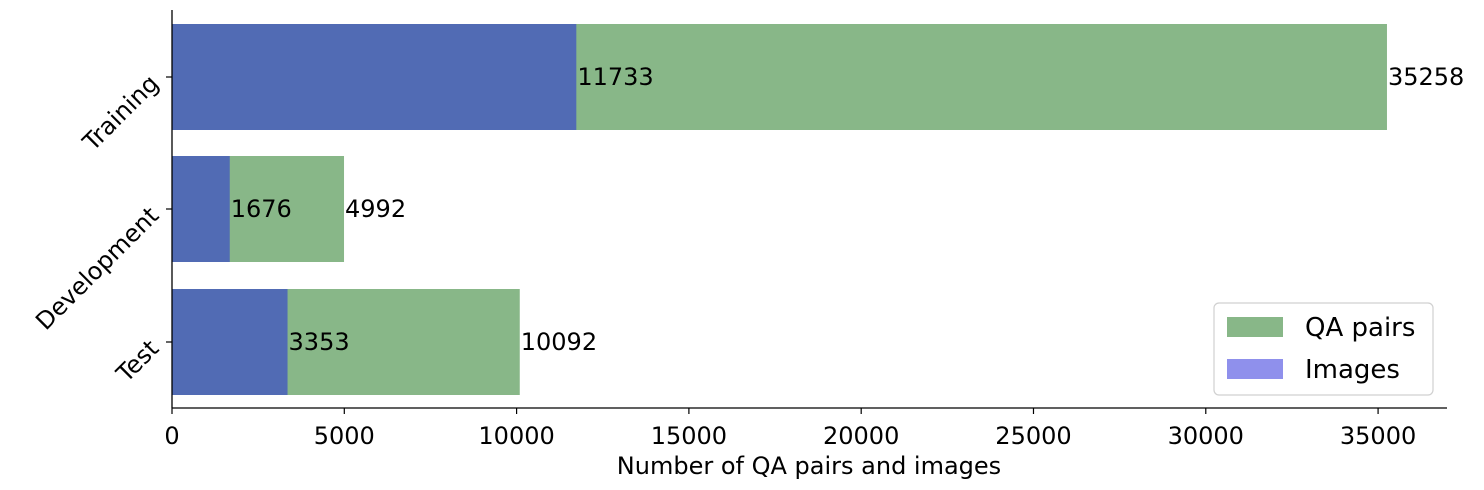 The width and height of the screenshot is (1484, 490). What do you see at coordinates (261, 209) in the screenshot?
I see `data-label-images-development: 1676` at bounding box center [261, 209].